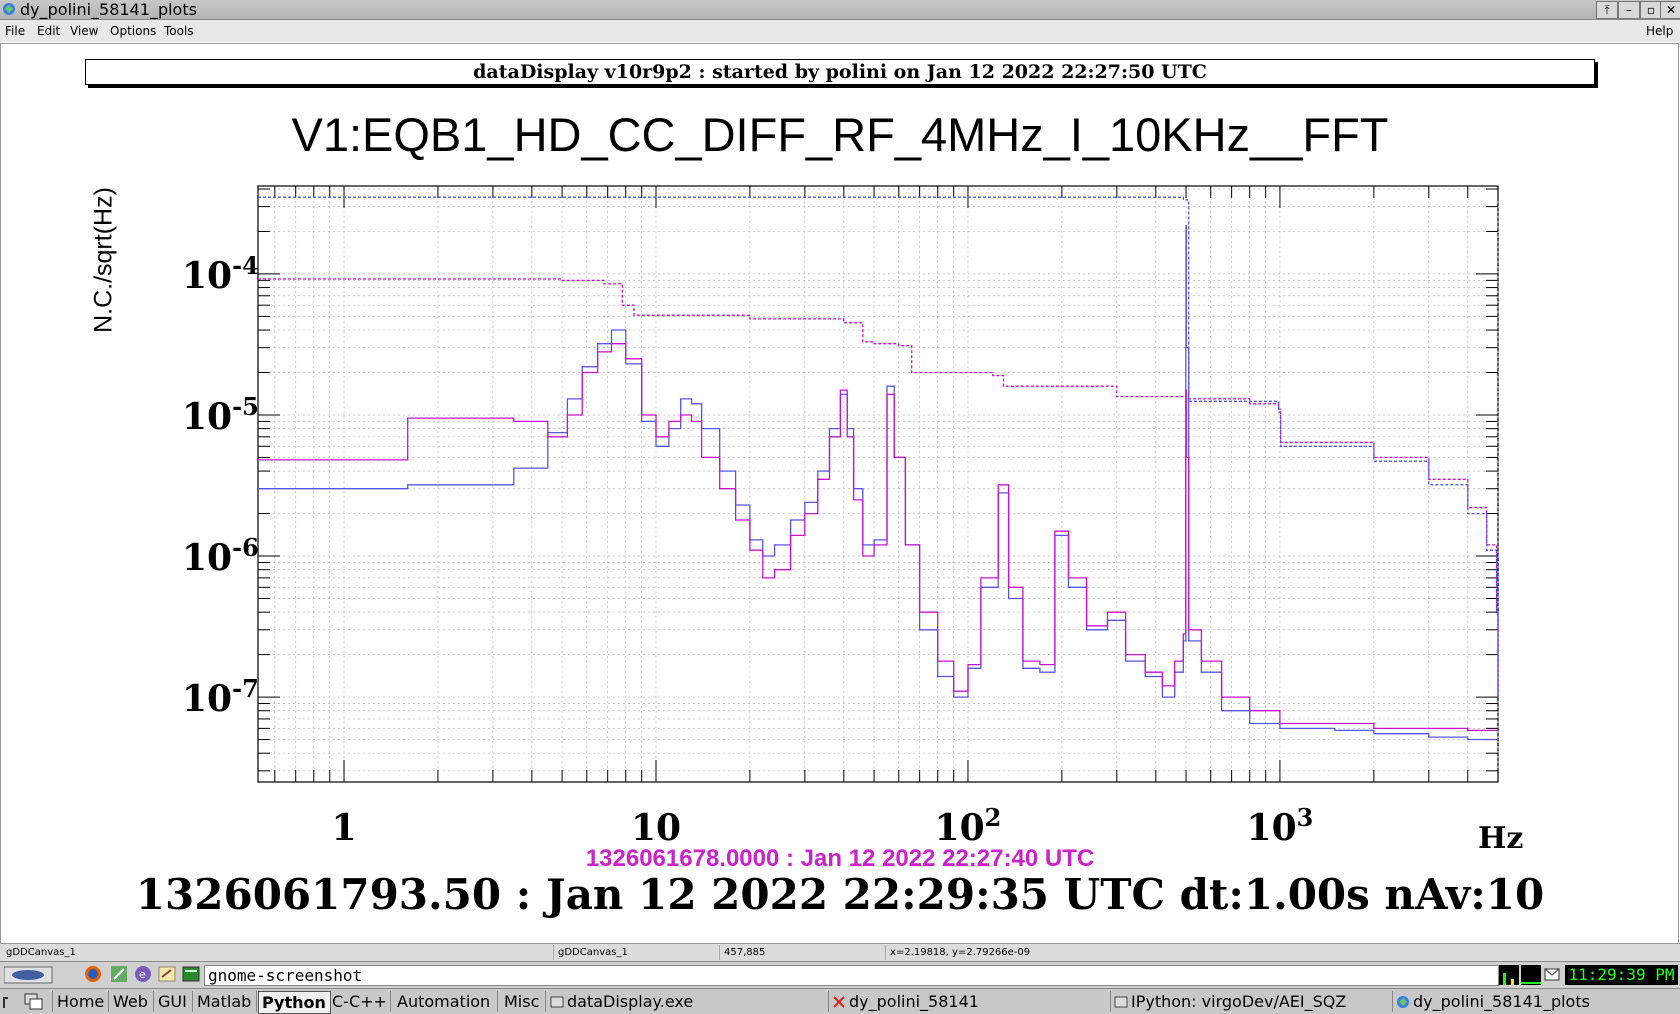  What do you see at coordinates (1621, 975) in the screenshot?
I see `clock: 11:29:39 PM` at bounding box center [1621, 975].